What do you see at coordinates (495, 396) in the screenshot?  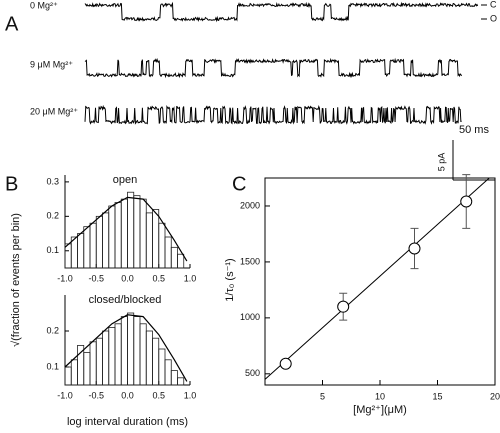 I see `x-tick-label: 20` at bounding box center [495, 396].